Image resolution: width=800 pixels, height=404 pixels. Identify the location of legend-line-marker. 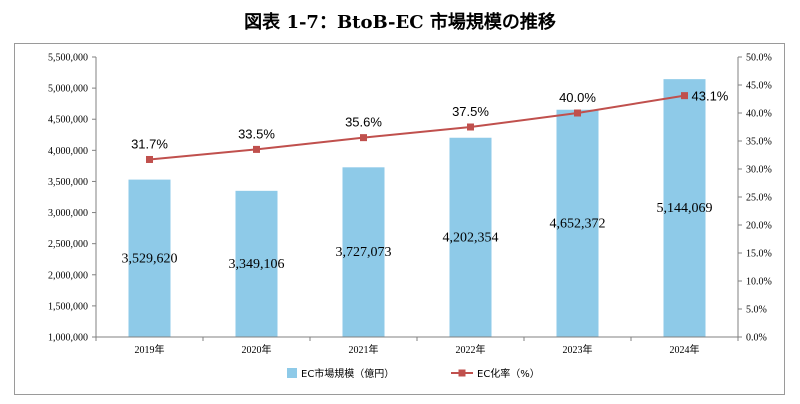
(462, 373).